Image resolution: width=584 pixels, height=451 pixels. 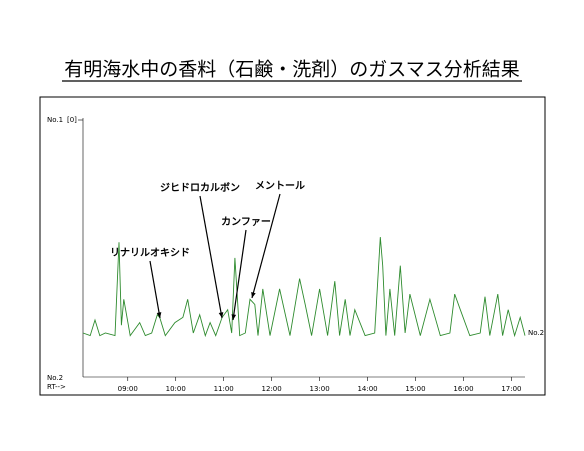 What do you see at coordinates (176, 389) in the screenshot?
I see `x-tick-label: 10:00` at bounding box center [176, 389].